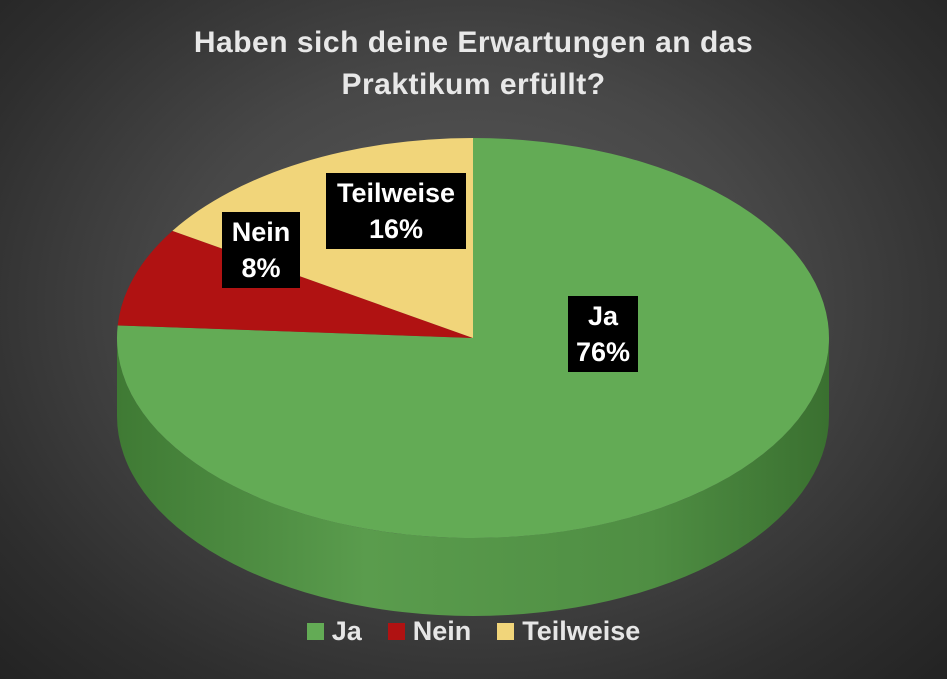  I want to click on data-label-ja-category: Ja, so click(603, 316).